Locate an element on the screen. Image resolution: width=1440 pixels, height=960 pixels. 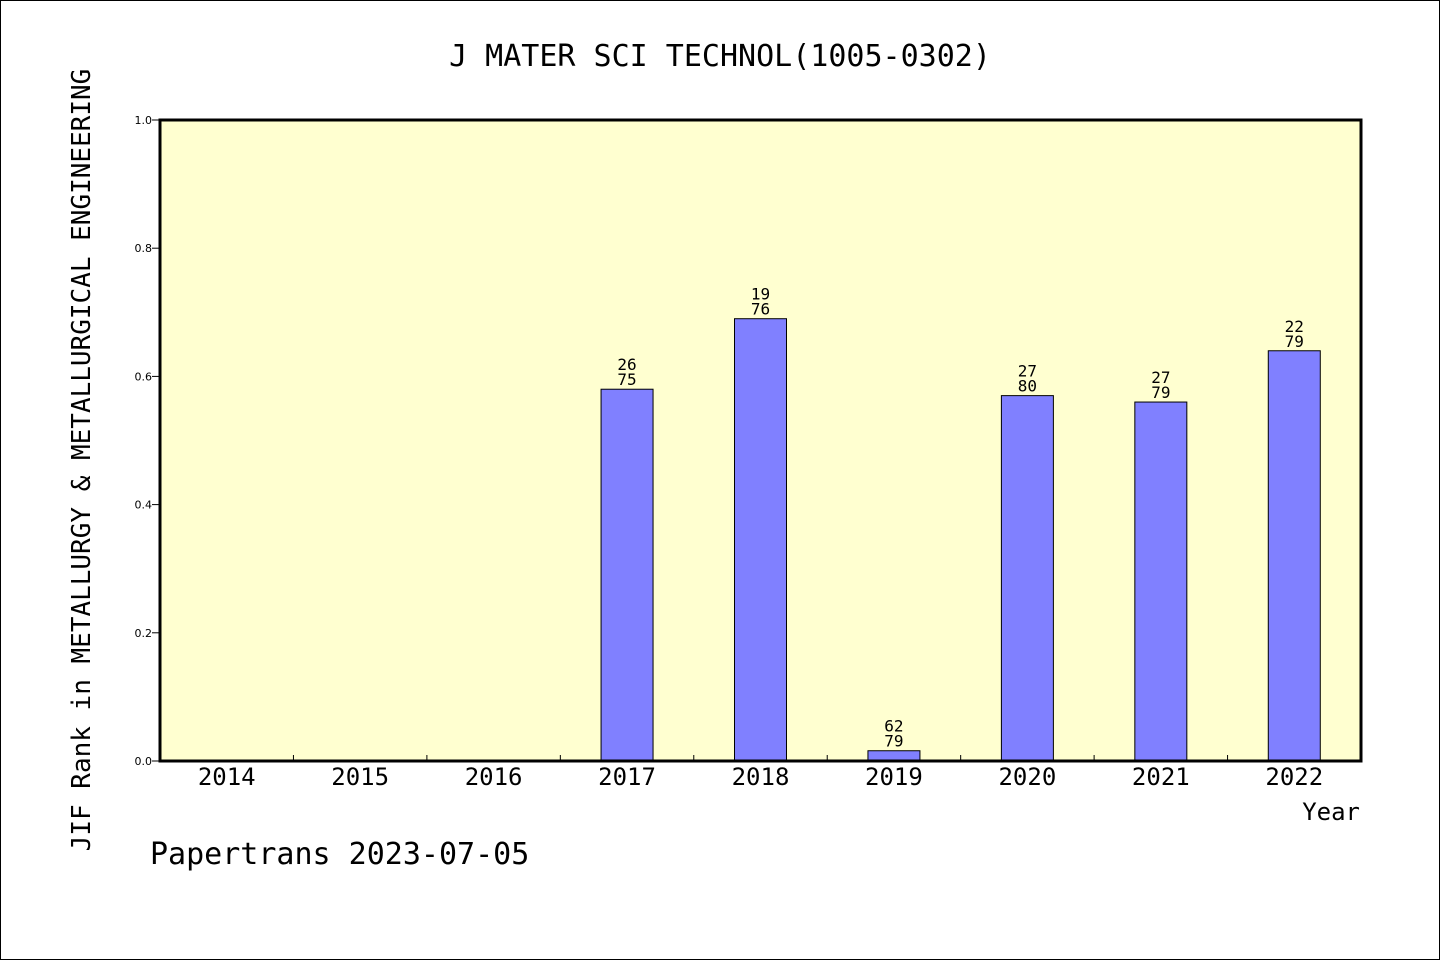
bar-label-total: 80 is located at coordinates (1027, 386).